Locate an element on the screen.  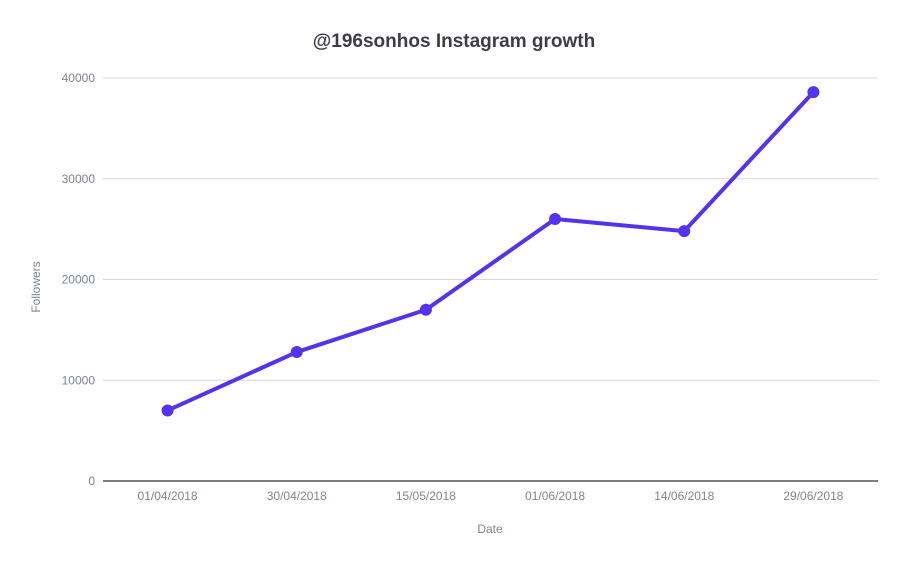
x-tick-label: 15/05/2018 is located at coordinates (426, 496).